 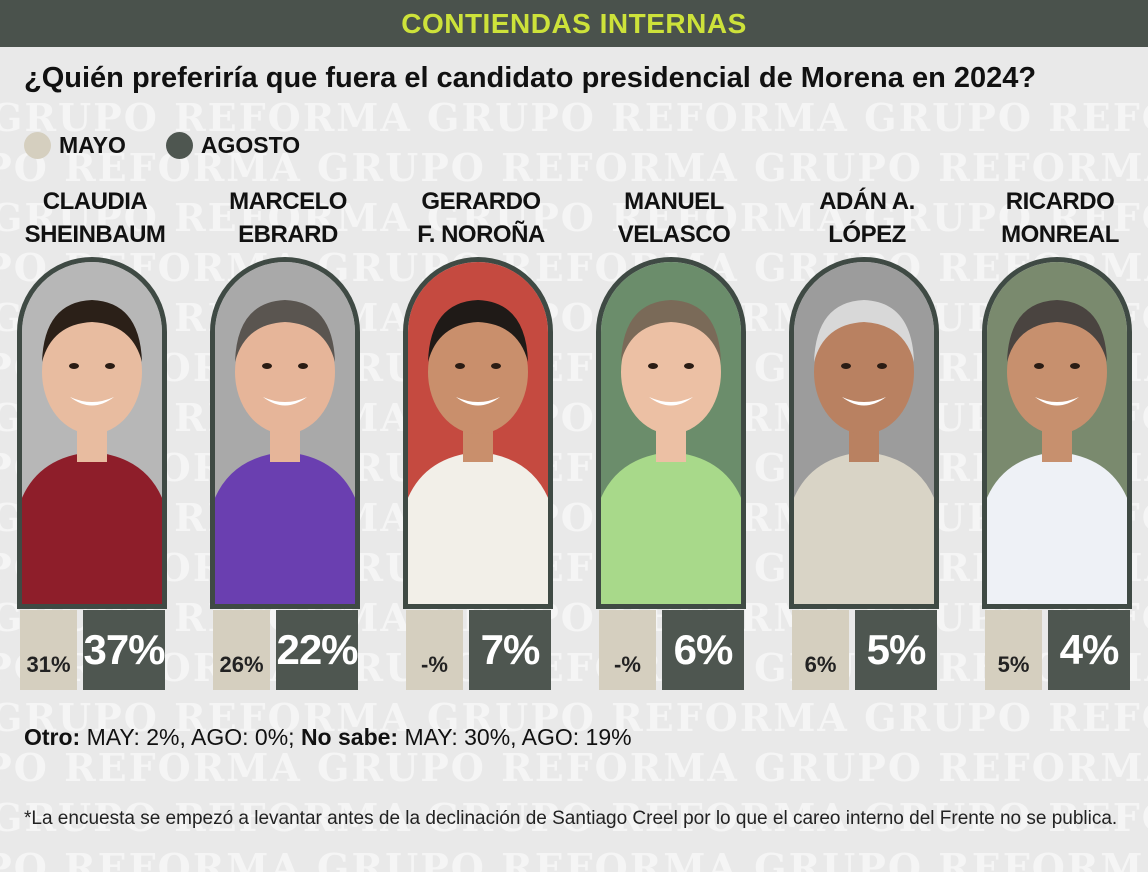 I want to click on candidate-name-line2: MONREAL, so click(x=1060, y=234).